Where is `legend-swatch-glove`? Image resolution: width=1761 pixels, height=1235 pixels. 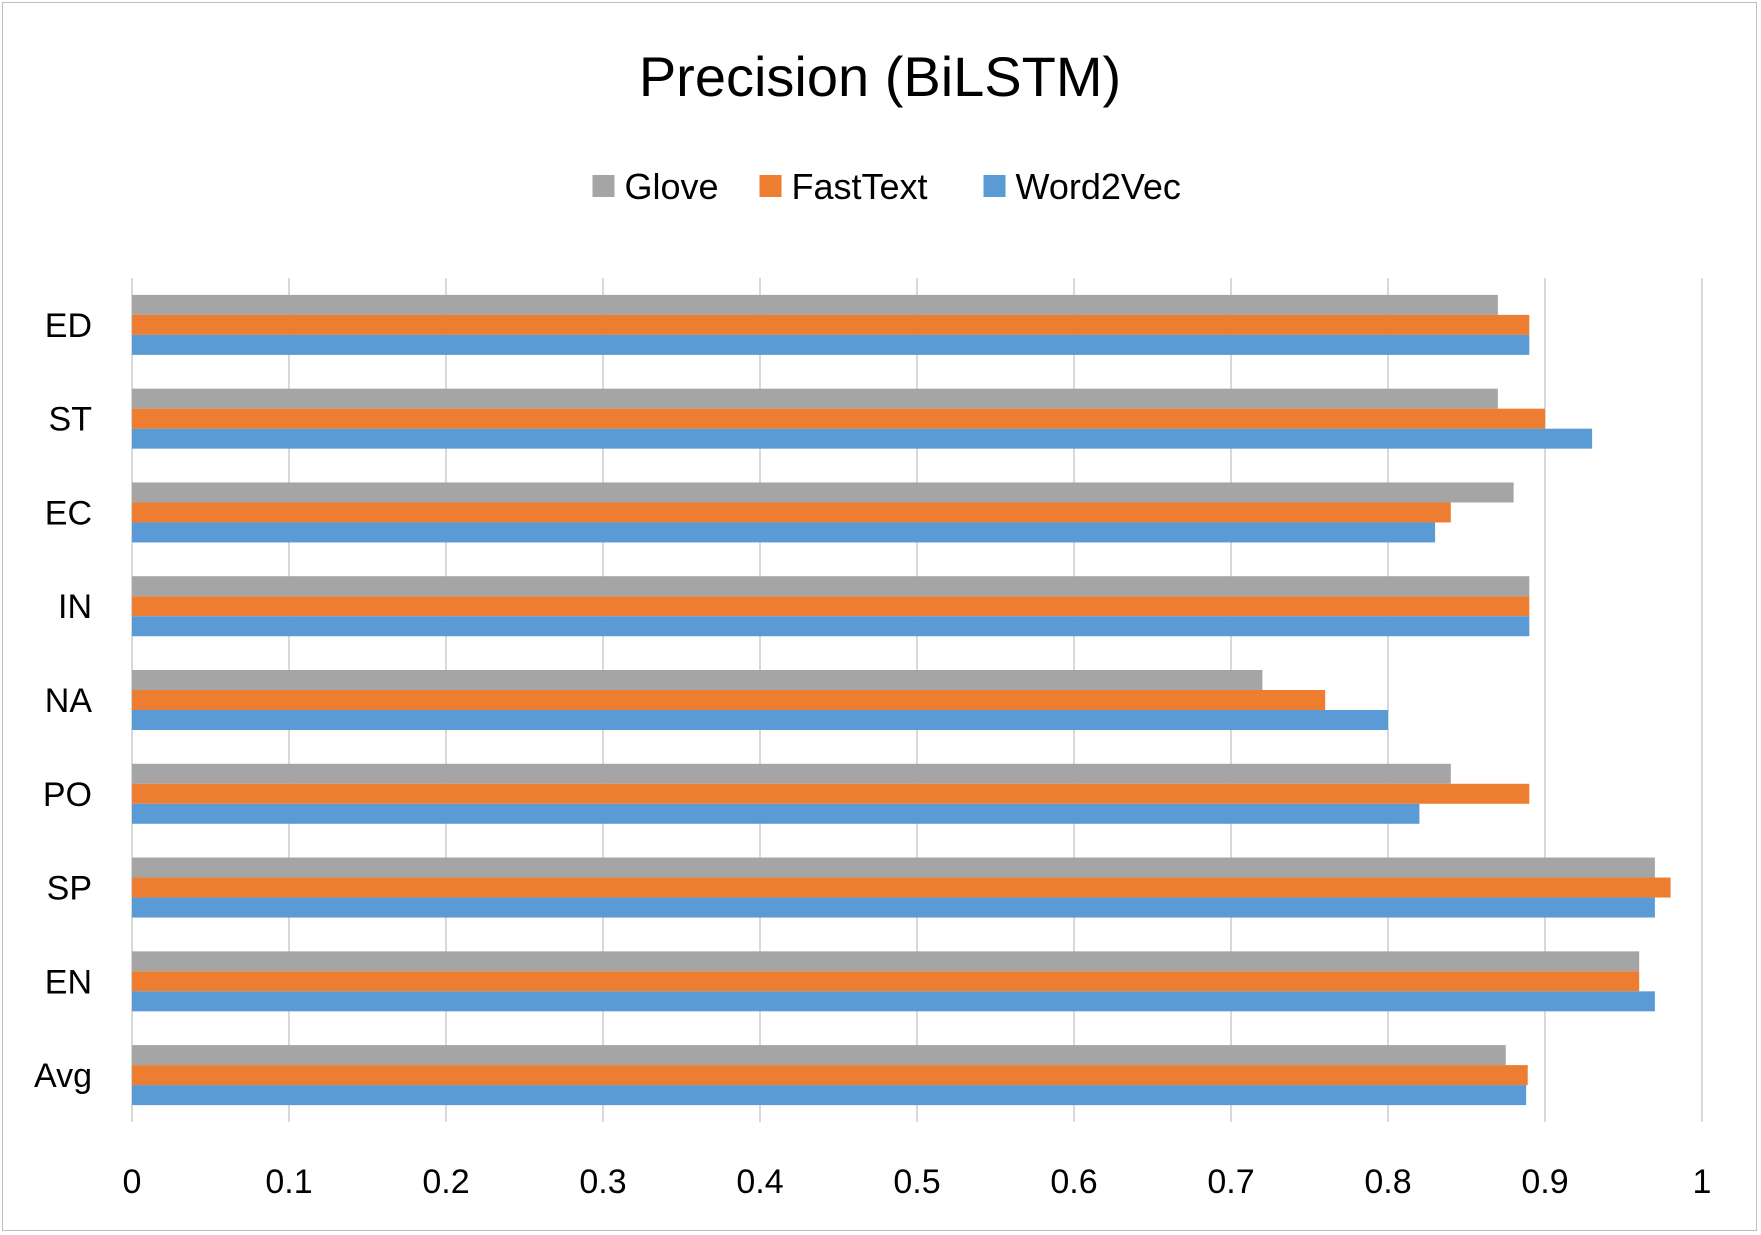
legend-swatch-glove is located at coordinates (603, 186).